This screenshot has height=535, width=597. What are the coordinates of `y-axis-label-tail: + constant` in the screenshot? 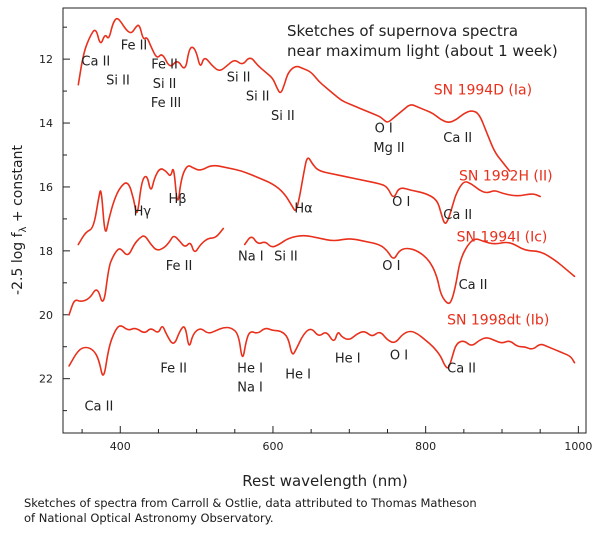 It's located at (18, 186).